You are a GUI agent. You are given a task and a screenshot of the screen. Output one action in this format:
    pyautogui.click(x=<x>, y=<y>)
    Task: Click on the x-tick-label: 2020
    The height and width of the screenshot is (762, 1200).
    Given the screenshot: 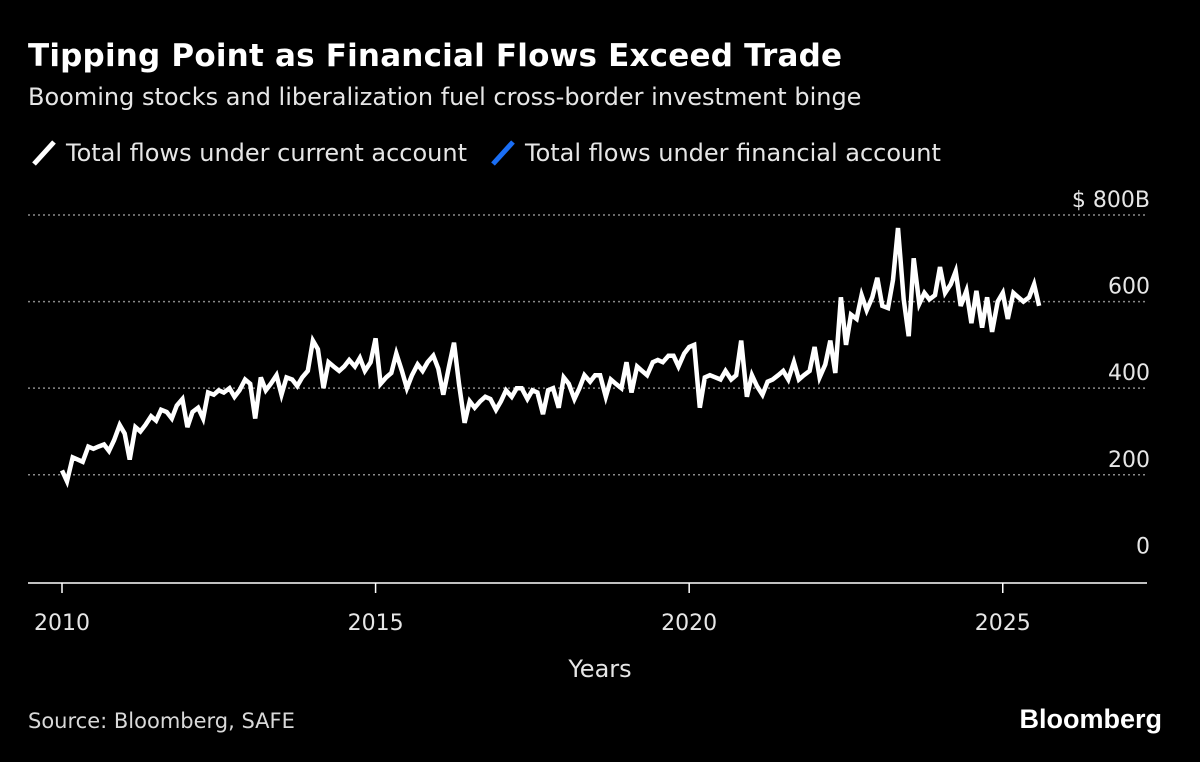 What is the action you would take?
    pyautogui.click(x=689, y=623)
    